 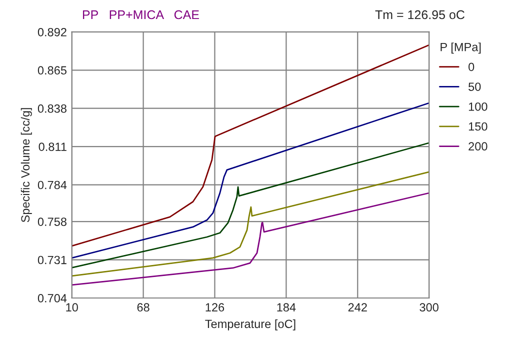 What do you see at coordinates (478, 146) in the screenshot?
I see `legend-label: 200` at bounding box center [478, 146].